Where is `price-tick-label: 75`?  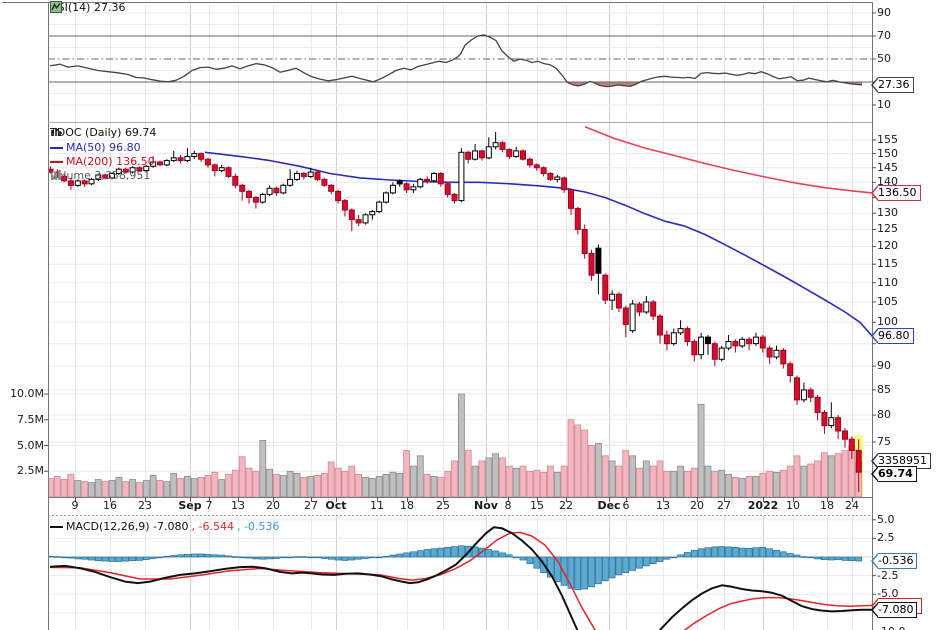 price-tick-label: 75 is located at coordinates (884, 441).